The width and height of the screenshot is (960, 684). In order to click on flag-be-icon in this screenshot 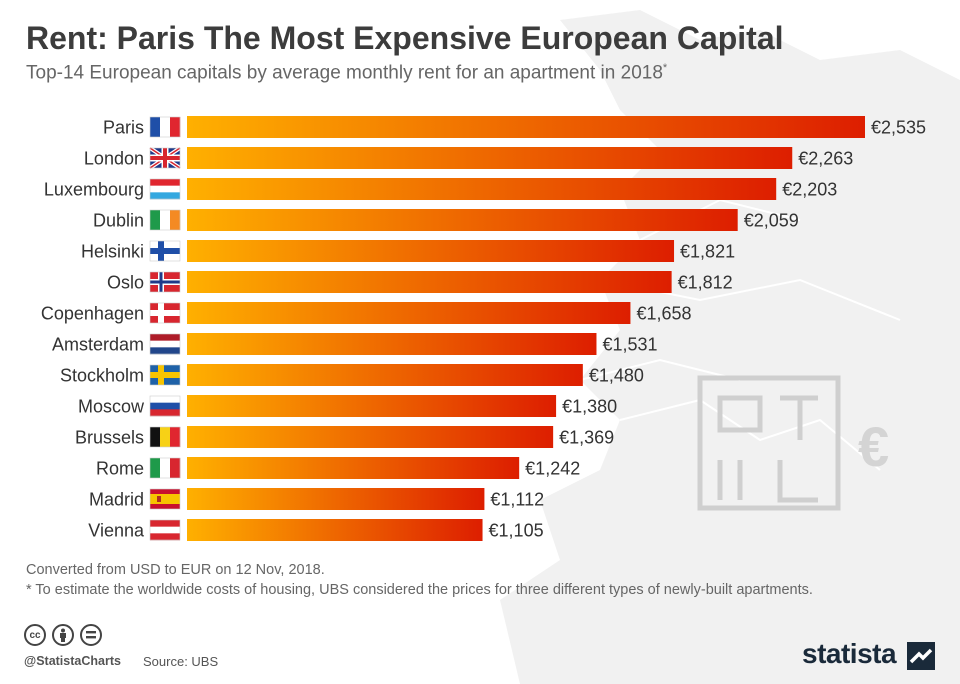, I will do `click(165, 437)`.